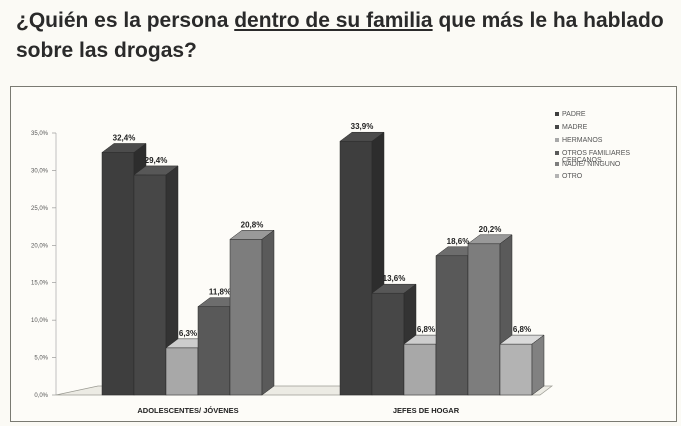  Describe the element at coordinates (40, 171) in the screenshot. I see `y-tick-label: 30,0%` at that location.